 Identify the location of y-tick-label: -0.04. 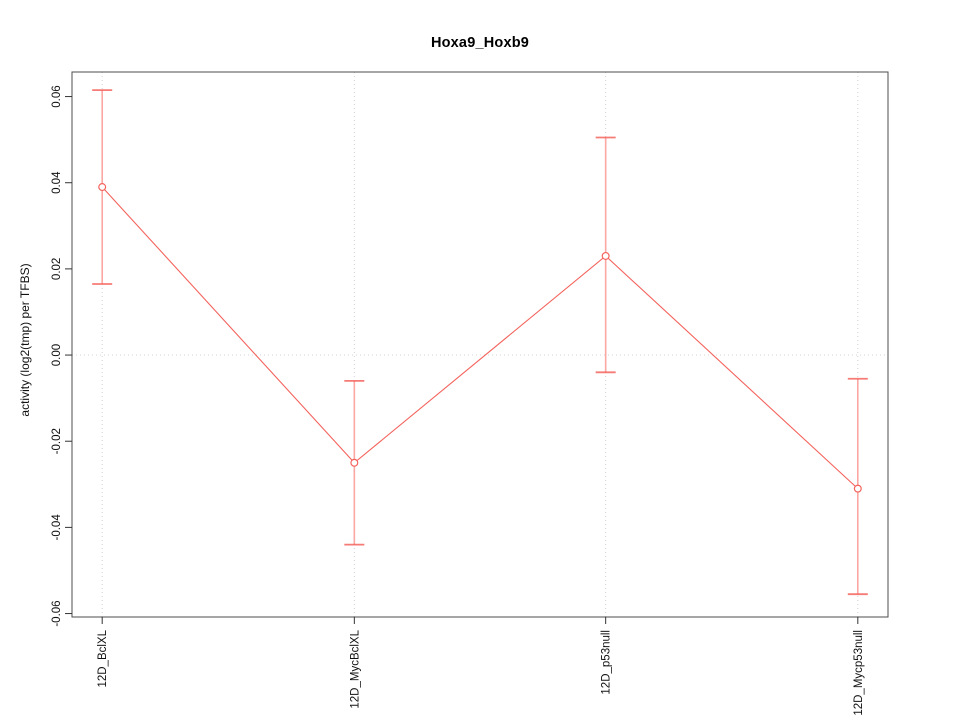
(57, 527).